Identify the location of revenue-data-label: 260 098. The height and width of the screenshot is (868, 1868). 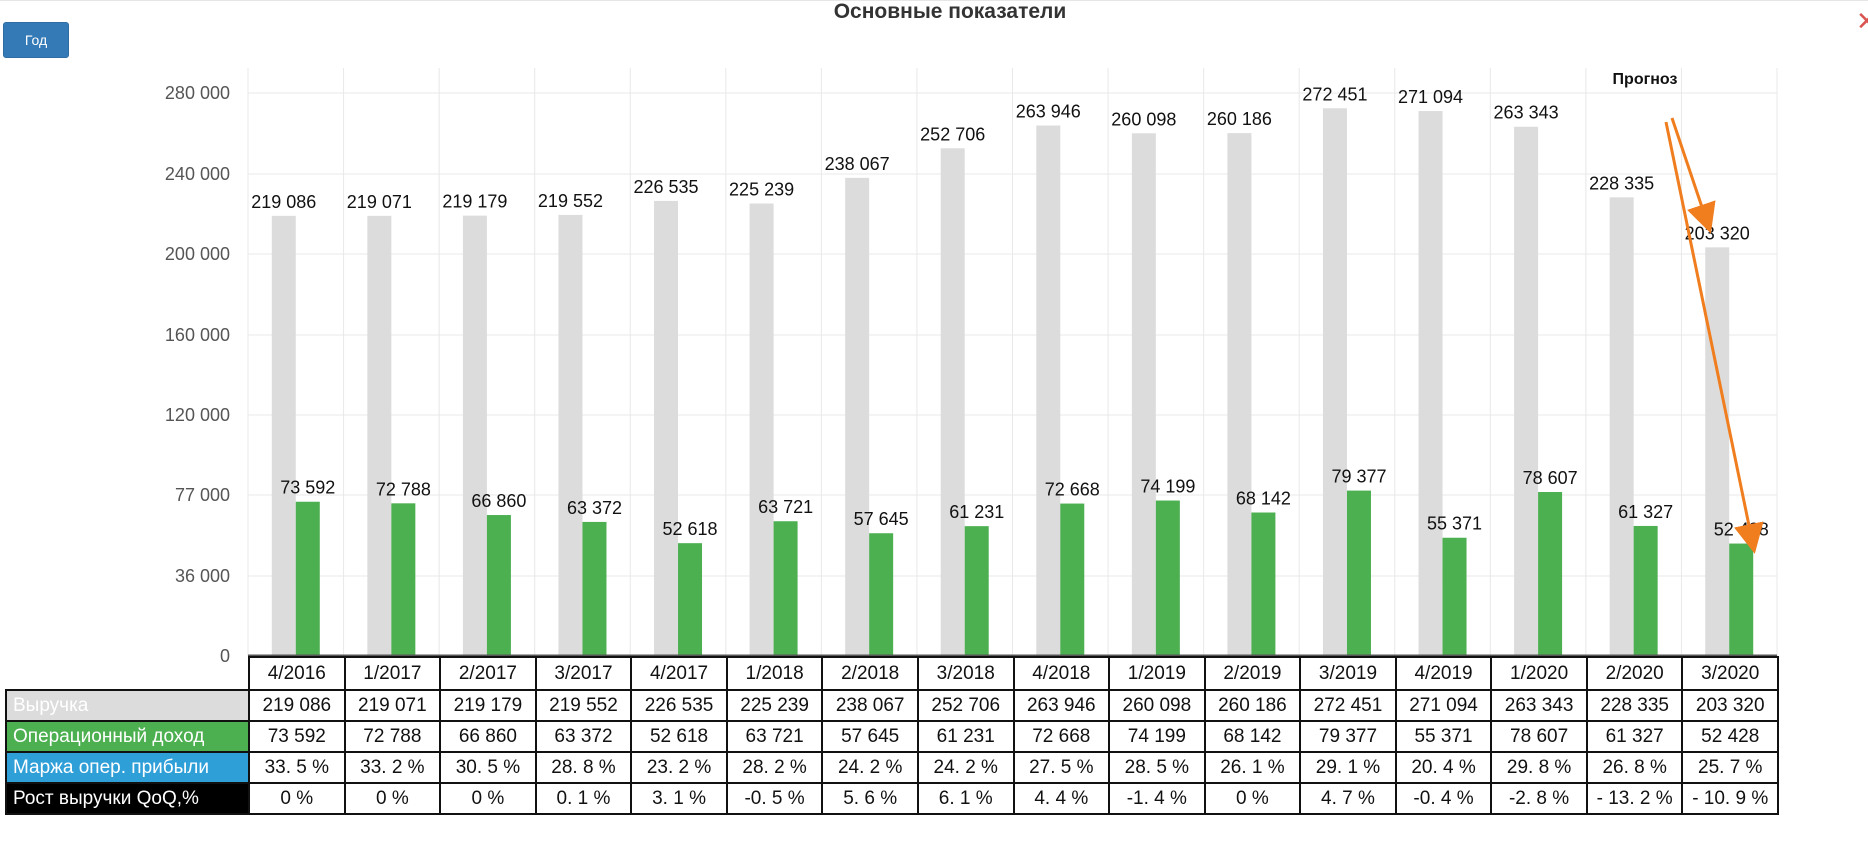
(1143, 119).